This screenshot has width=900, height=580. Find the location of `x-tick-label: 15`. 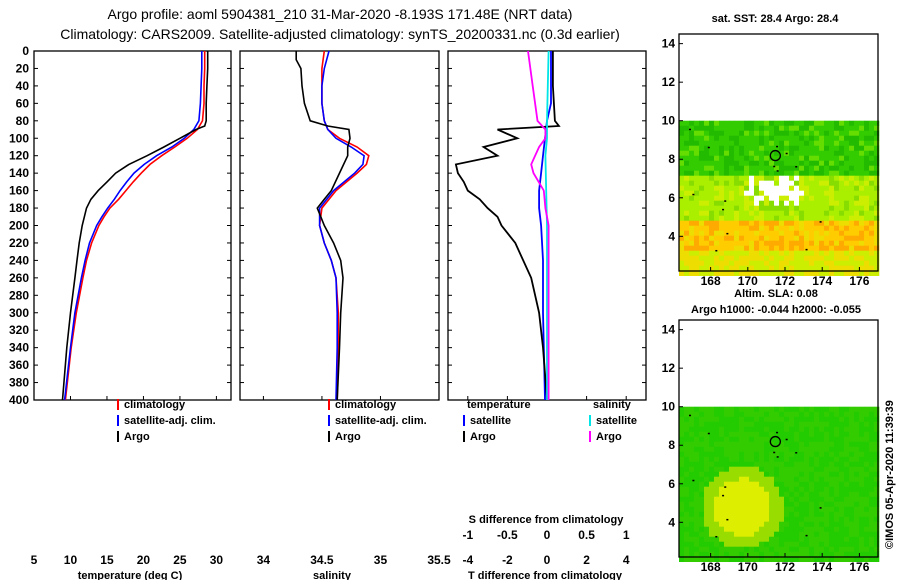

x-tick-label: 15 is located at coordinates (107, 560).